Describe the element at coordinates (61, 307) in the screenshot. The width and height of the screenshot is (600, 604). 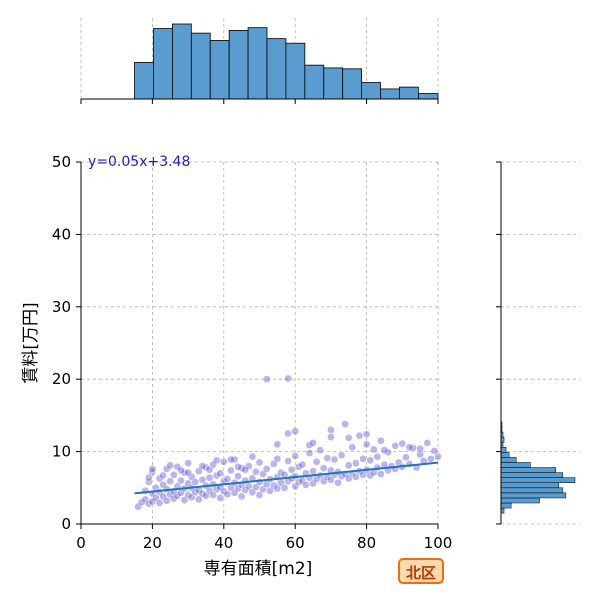
I see `y-tick-label: 30` at that location.